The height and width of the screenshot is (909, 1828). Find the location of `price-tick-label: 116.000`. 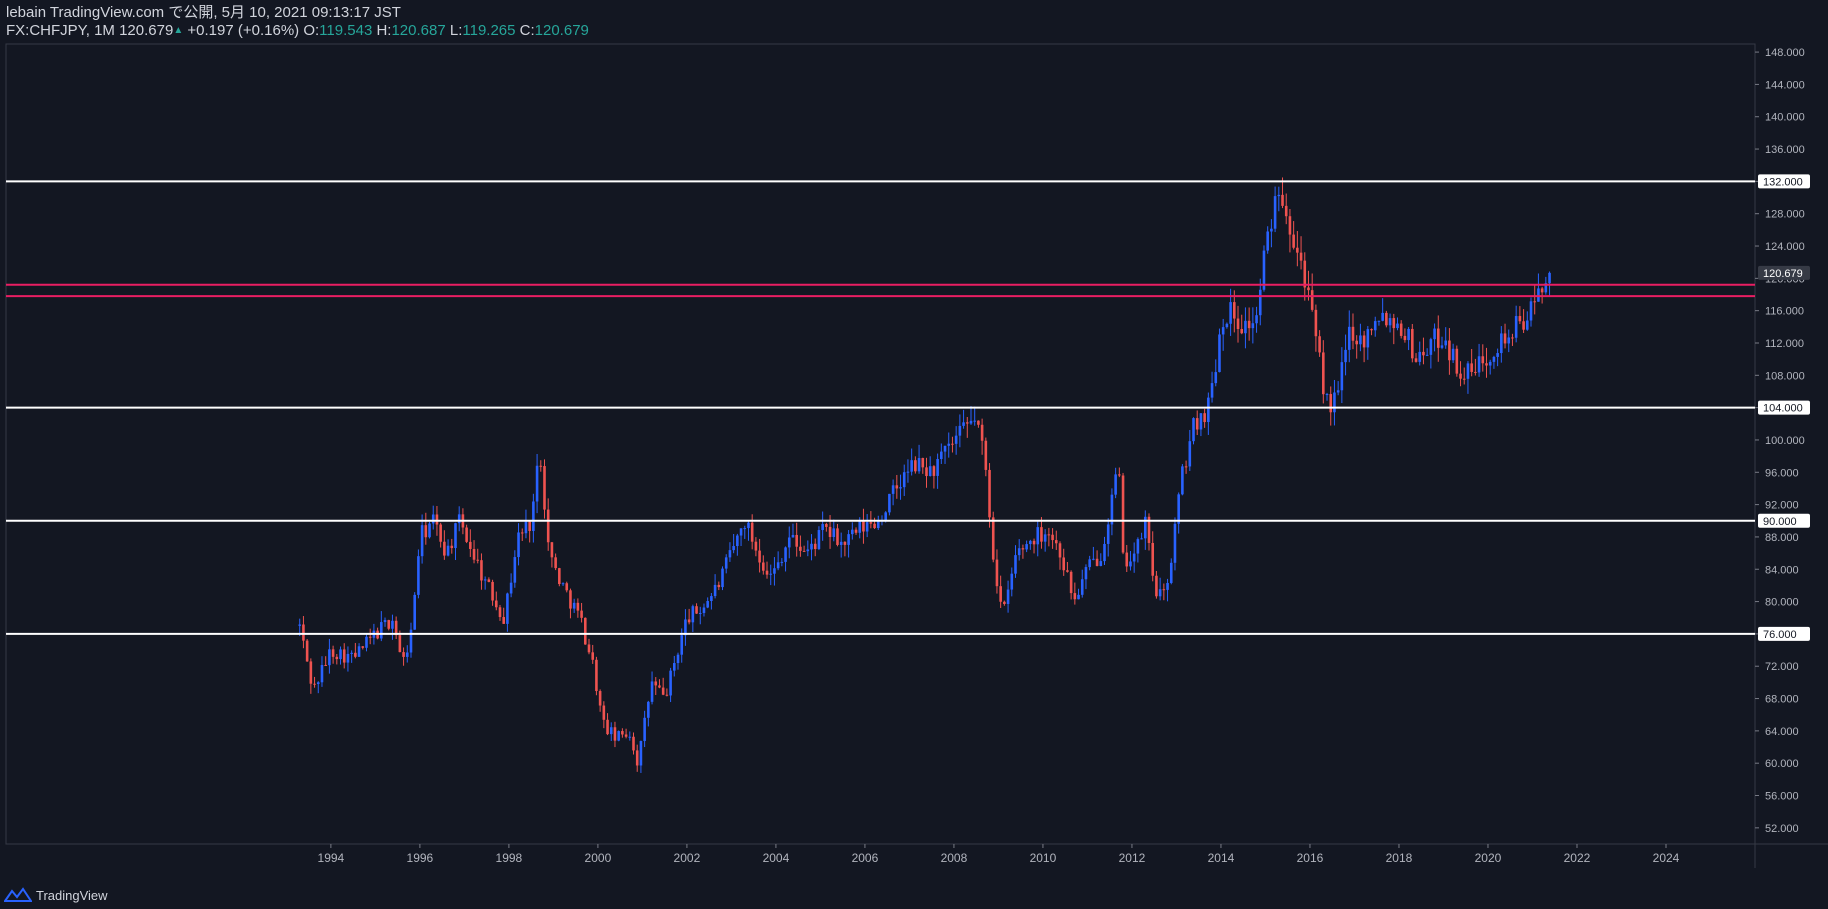

price-tick-label: 116.000 is located at coordinates (1784, 312).